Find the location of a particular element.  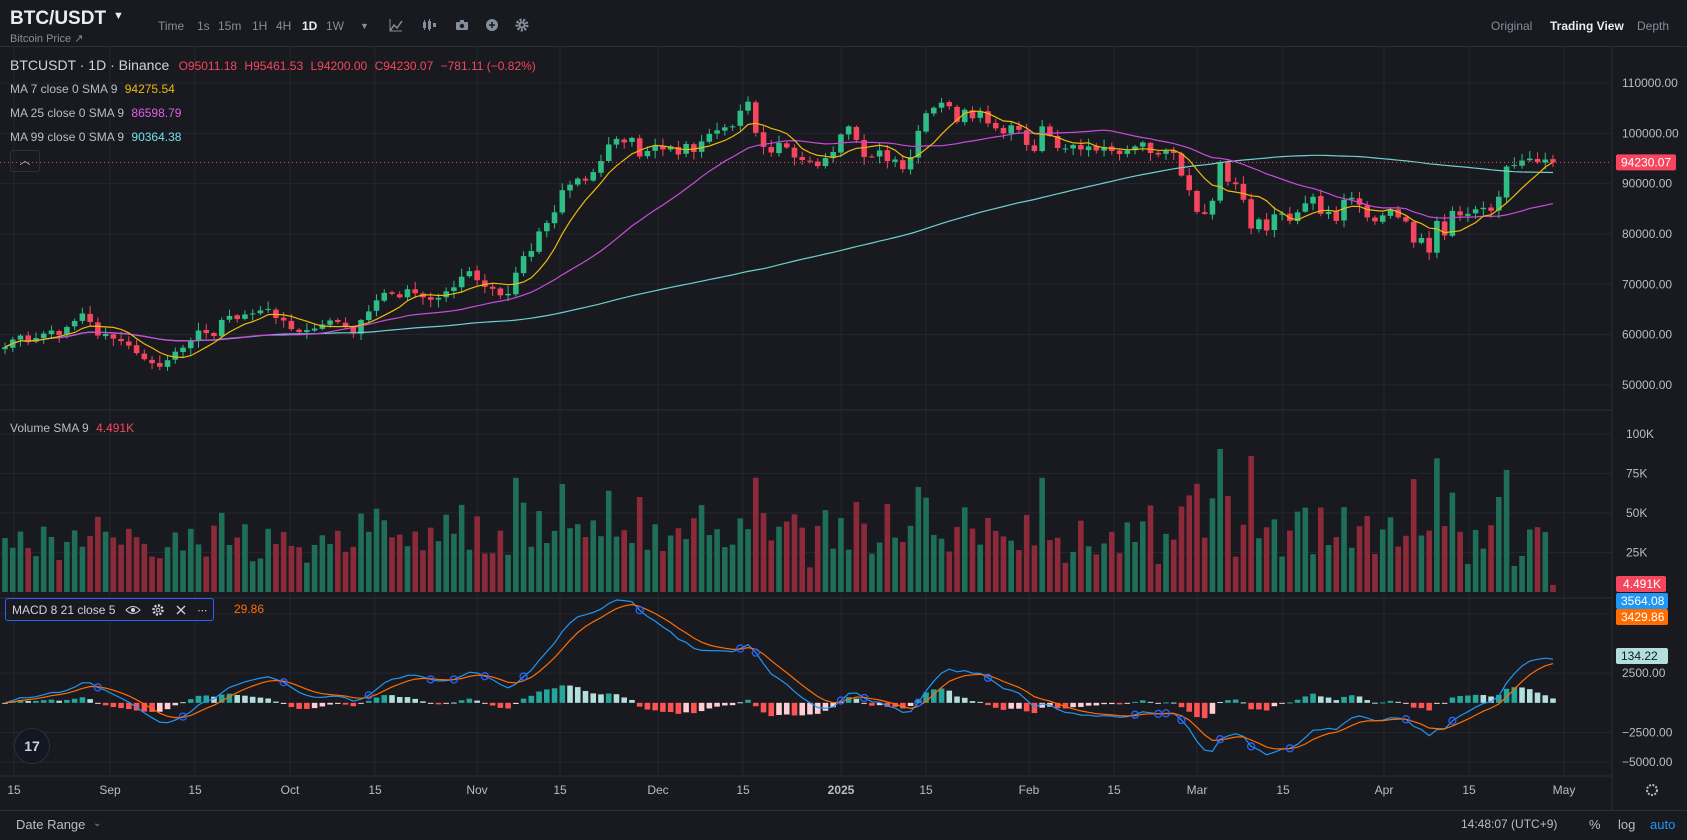

date-range-button: Date Range is located at coordinates (51, 824).